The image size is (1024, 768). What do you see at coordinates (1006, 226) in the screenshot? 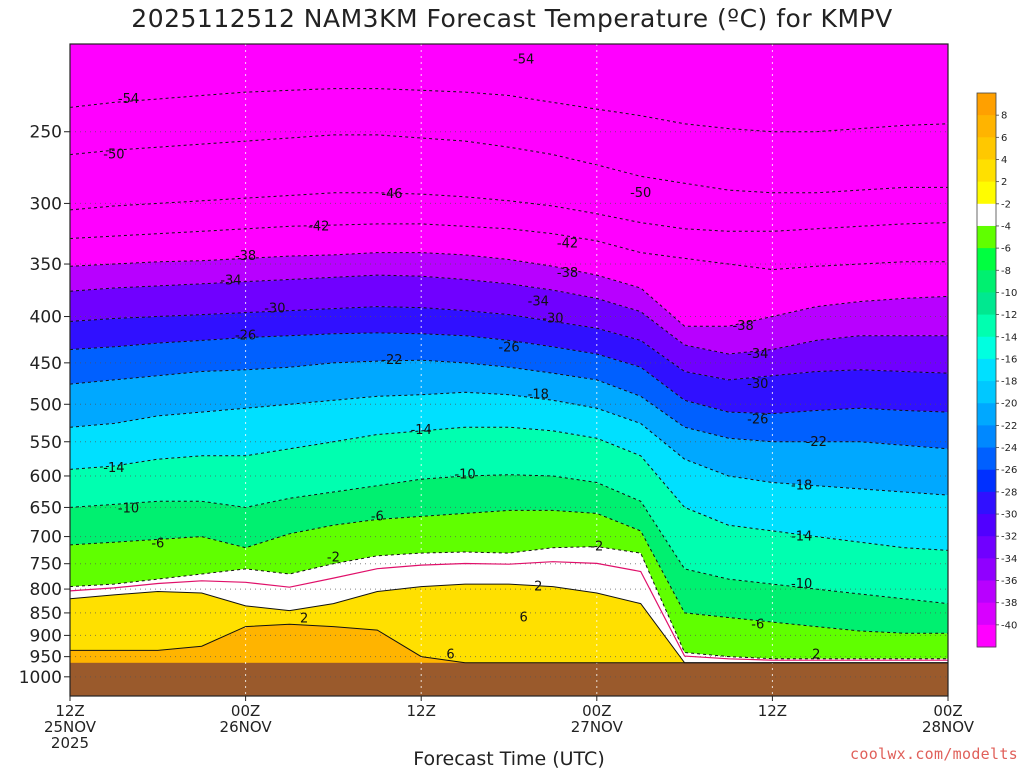
I see `colorbar-label: -4` at bounding box center [1006, 226].